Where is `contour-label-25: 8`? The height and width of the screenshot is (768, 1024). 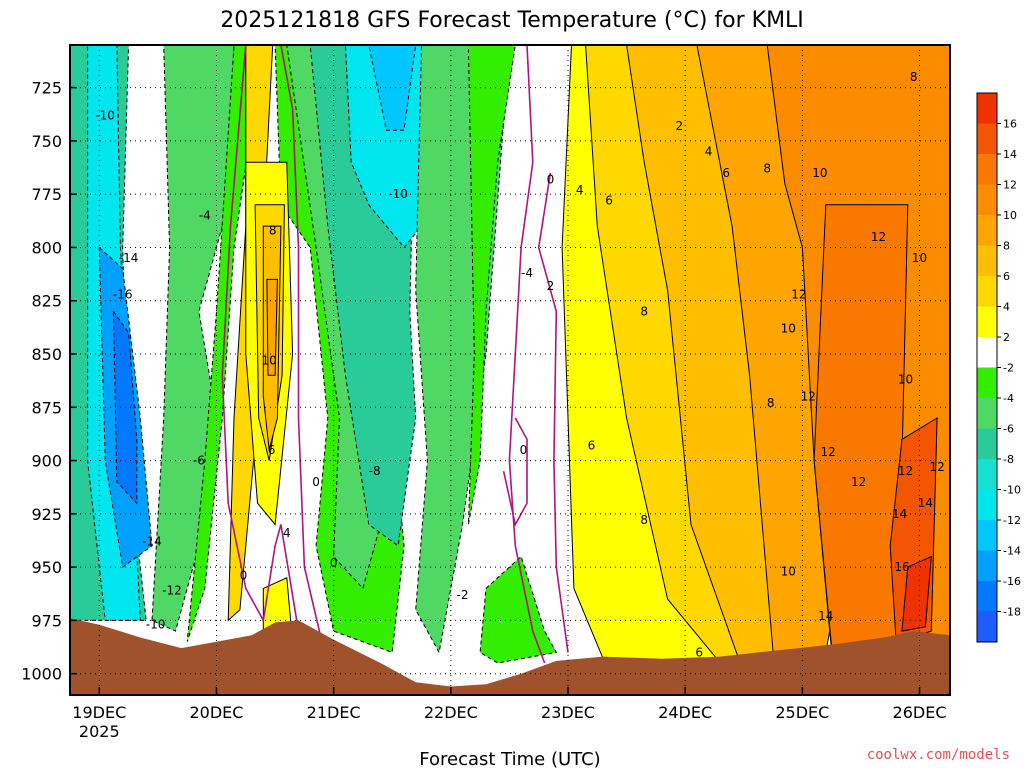
contour-label-25: 8 is located at coordinates (644, 311).